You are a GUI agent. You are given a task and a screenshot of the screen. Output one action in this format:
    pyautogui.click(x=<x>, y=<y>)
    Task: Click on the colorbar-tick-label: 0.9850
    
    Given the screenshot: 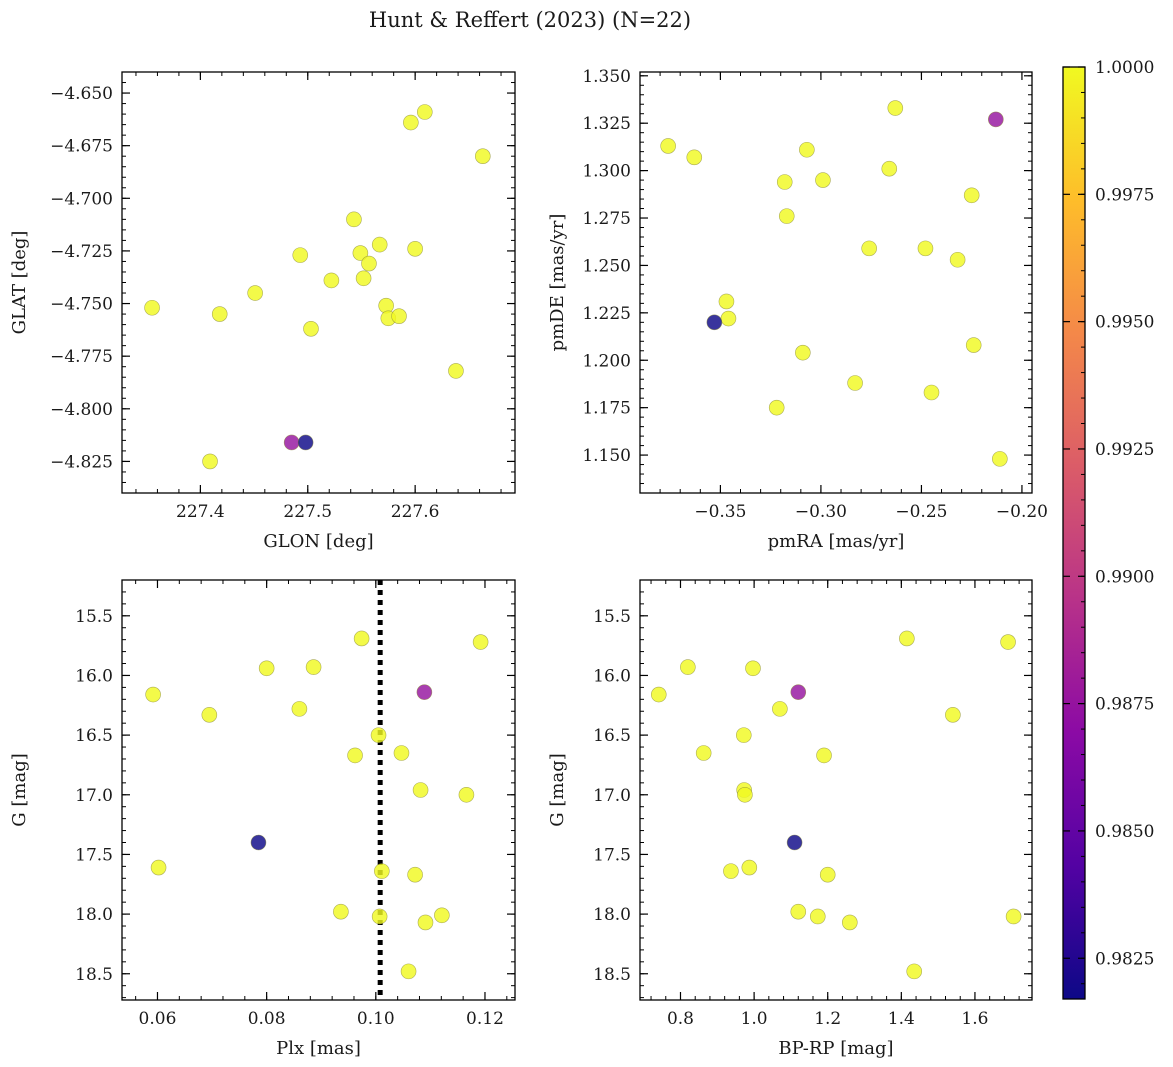 What is the action you would take?
    pyautogui.click(x=1124, y=832)
    